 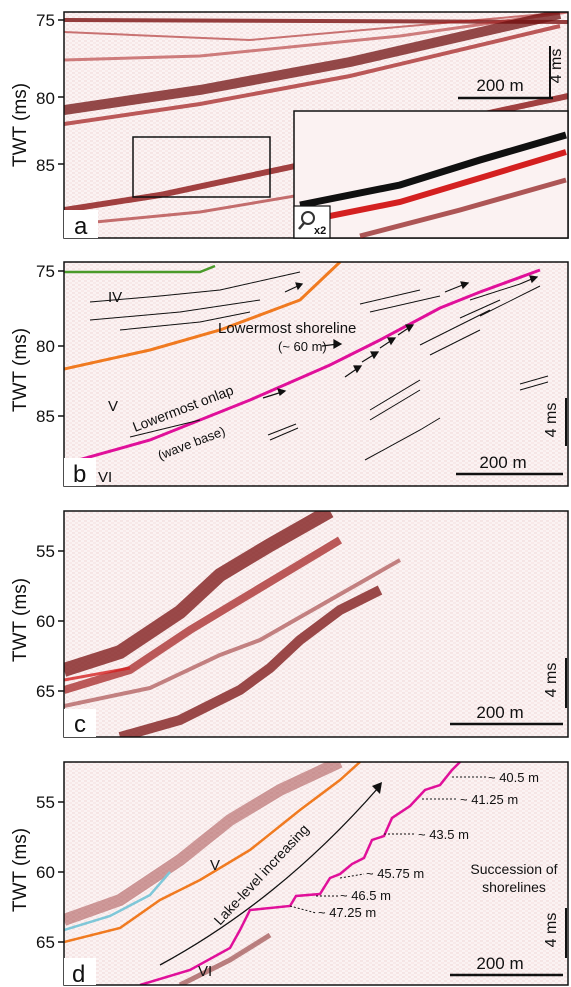 I want to click on y-axis-label-d: TWT (ms), so click(x=20, y=870).